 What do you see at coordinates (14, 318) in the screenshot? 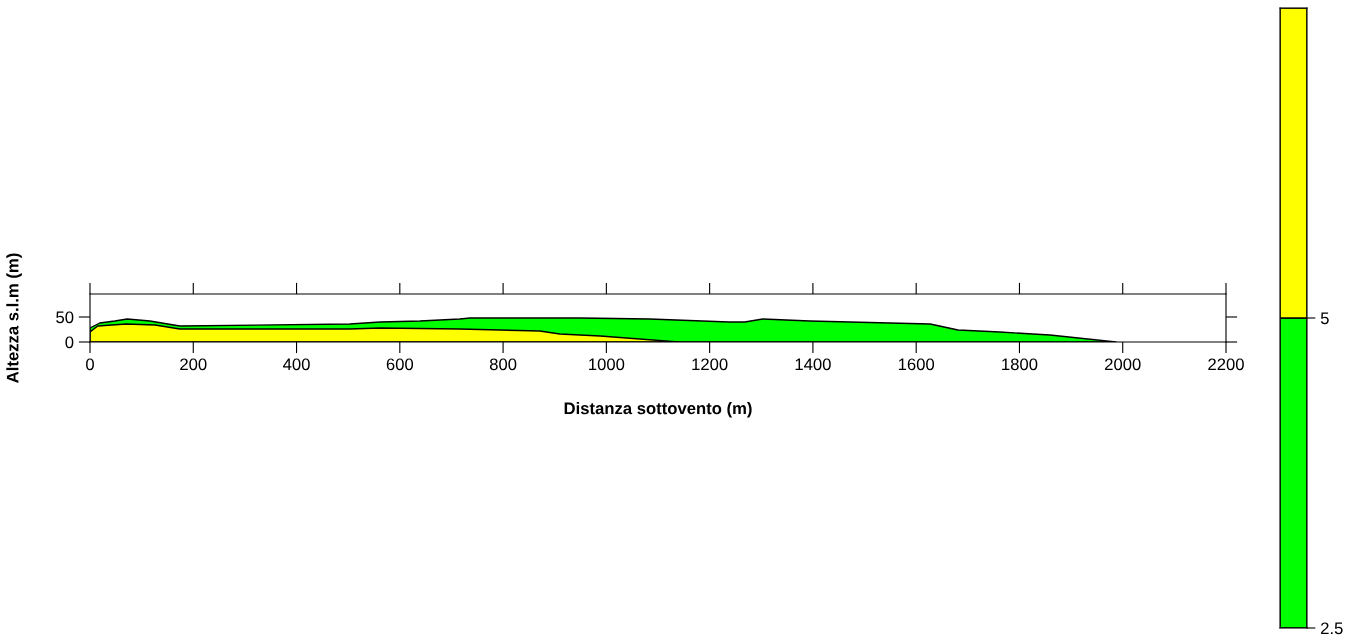
I see `y-axis-title: Altezza s.l.m (m)` at bounding box center [14, 318].